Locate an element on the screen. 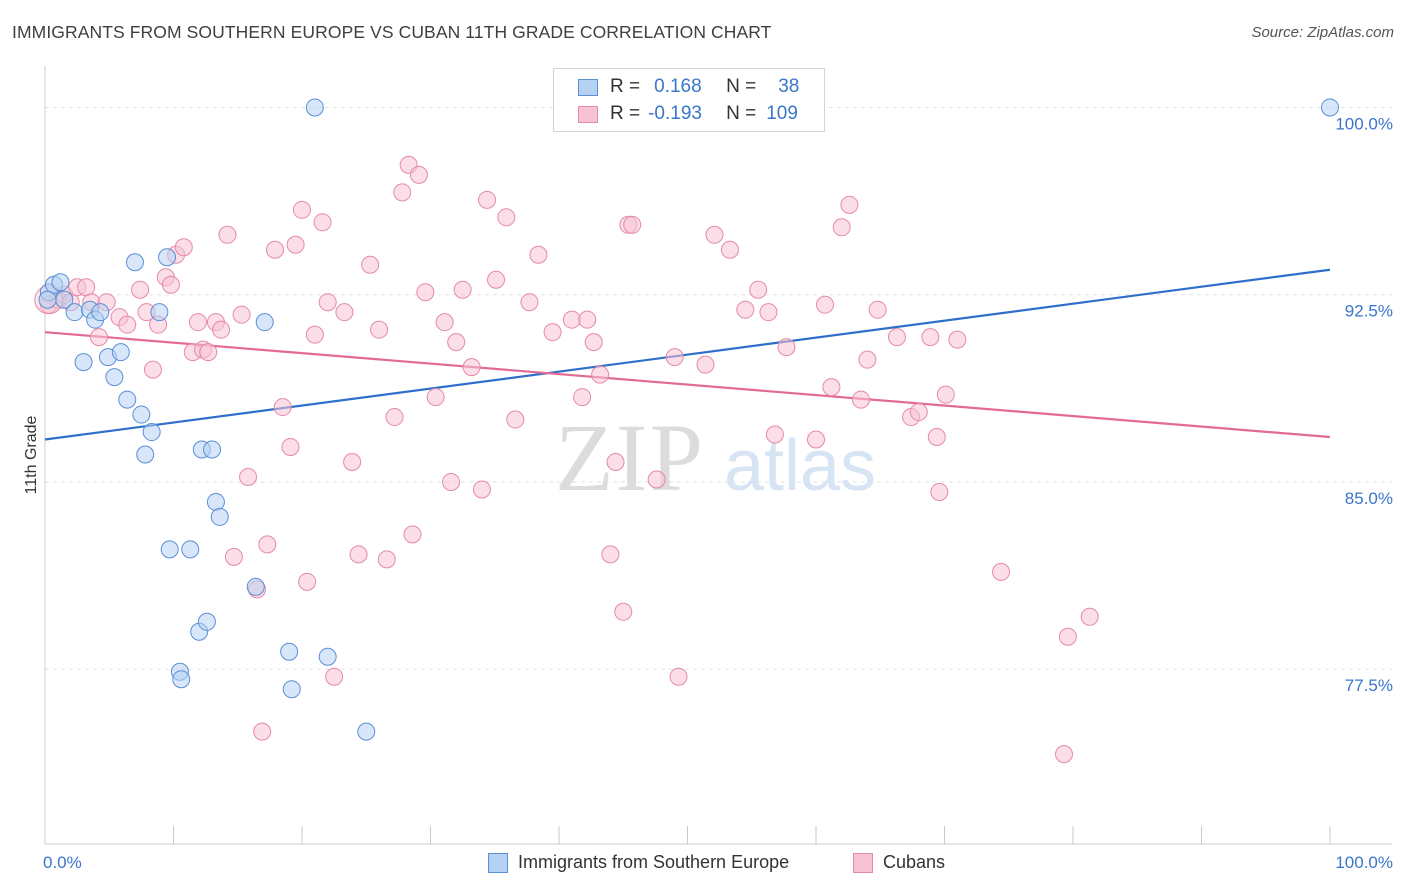  legend-row-southern-europe: R = 0.168 N = 38 is located at coordinates (688, 87).